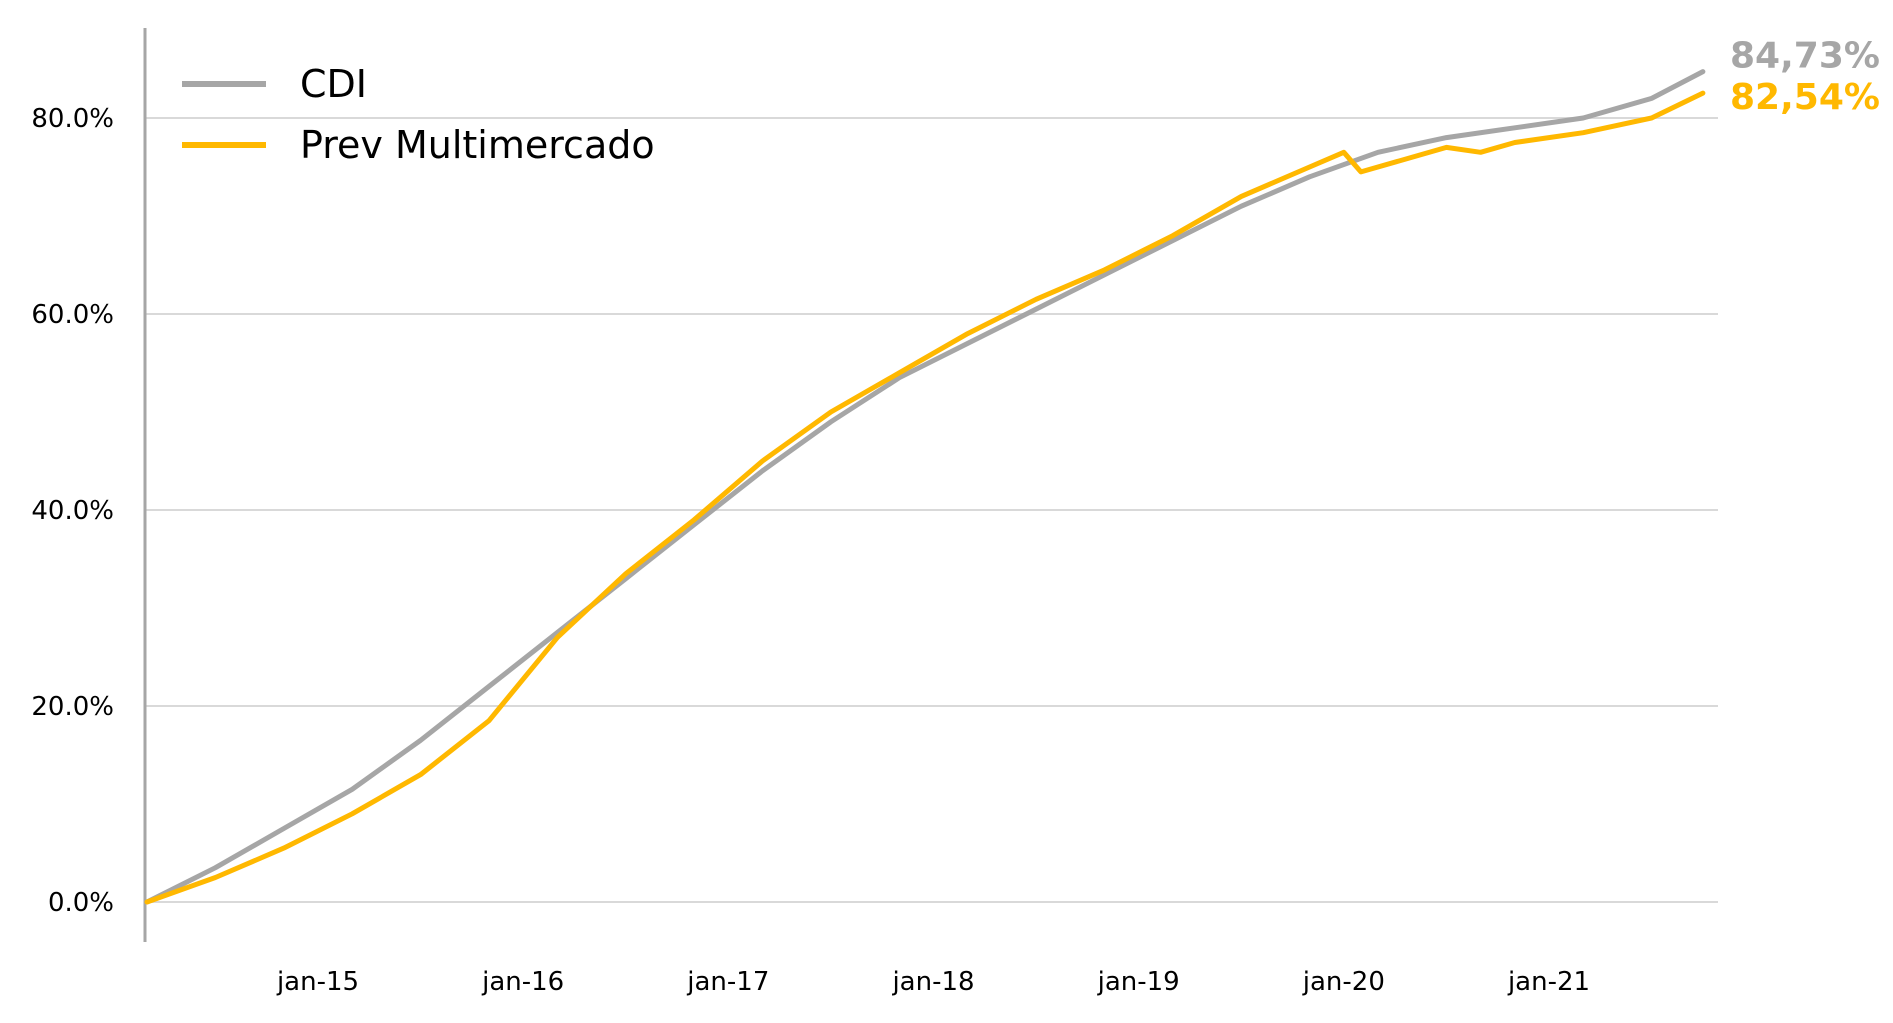 This screenshot has width=1893, height=1023. Describe the element at coordinates (727, 982) in the screenshot. I see `x-tick-label: jan-17` at that location.